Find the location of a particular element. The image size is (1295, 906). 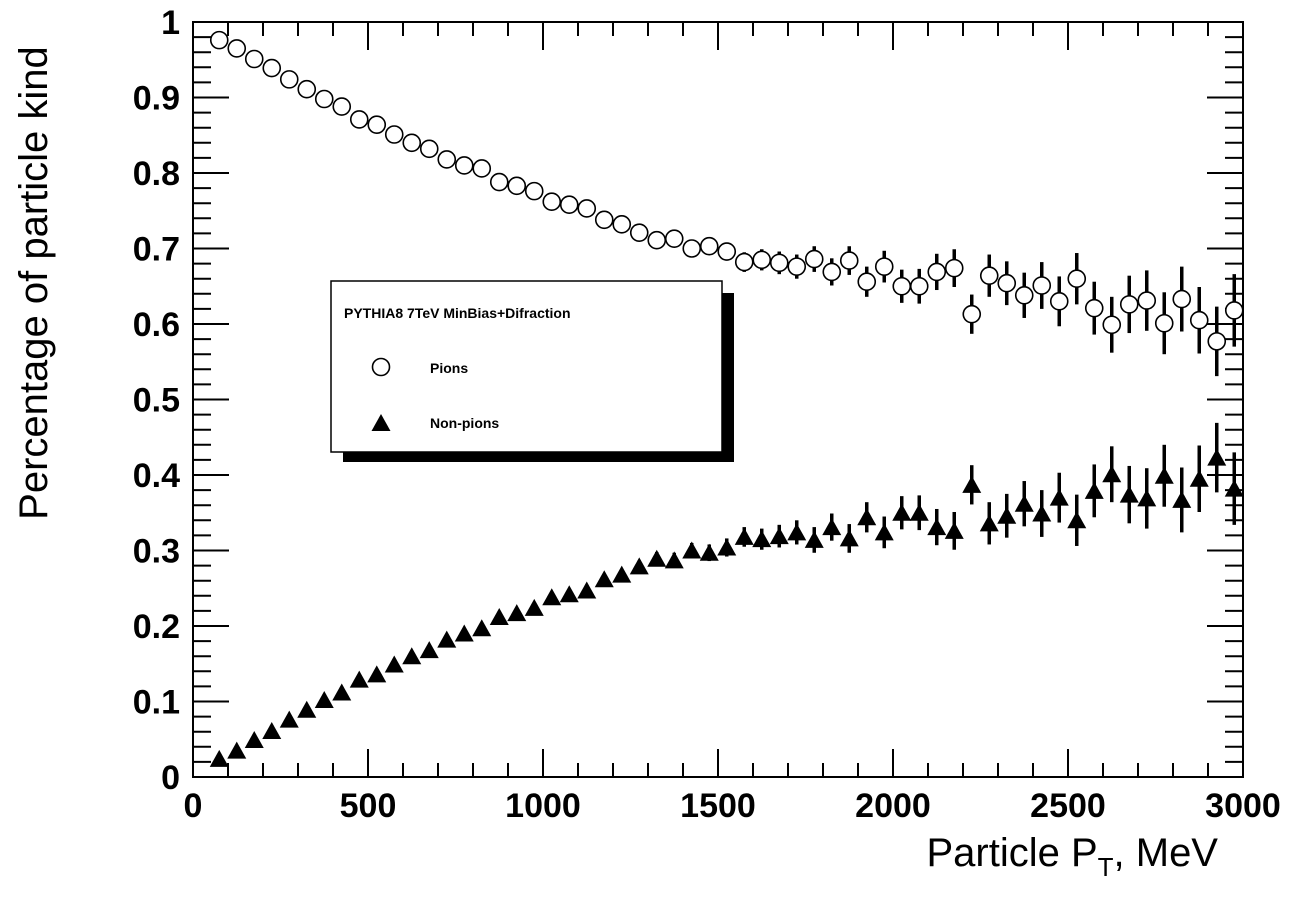

legend-pions-label: Pions is located at coordinates (449, 368).